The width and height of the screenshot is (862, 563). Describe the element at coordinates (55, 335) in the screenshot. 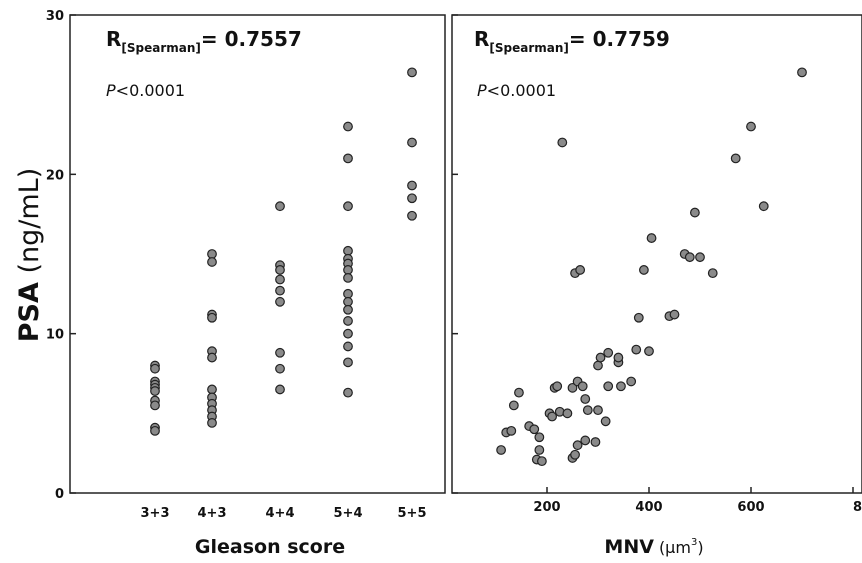

I see `y-tick-label: 10` at that location.